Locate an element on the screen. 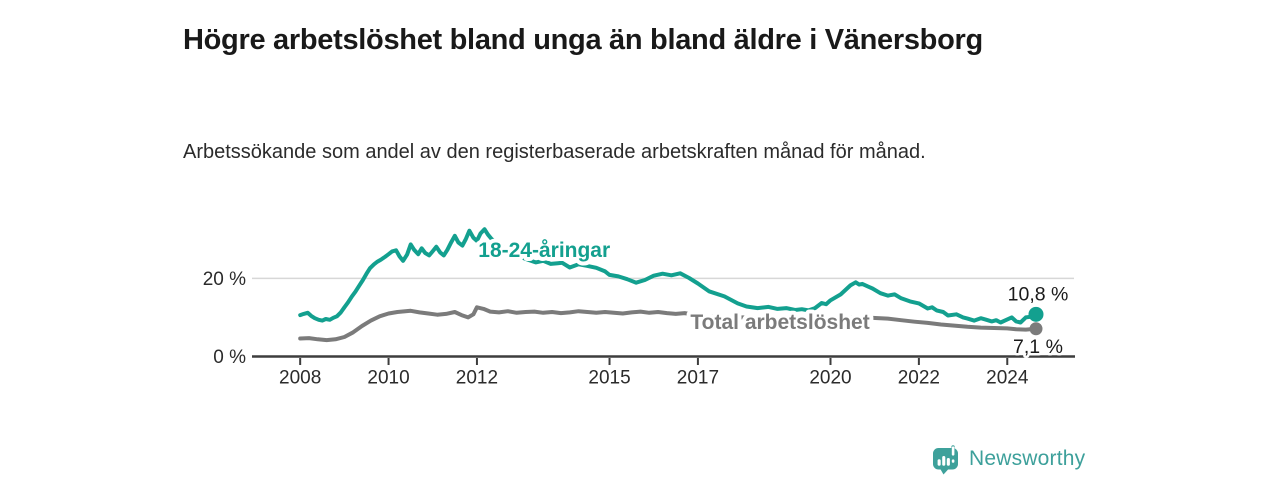 This screenshot has height=480, width=1280. x-tick-label: 2017 is located at coordinates (698, 378).